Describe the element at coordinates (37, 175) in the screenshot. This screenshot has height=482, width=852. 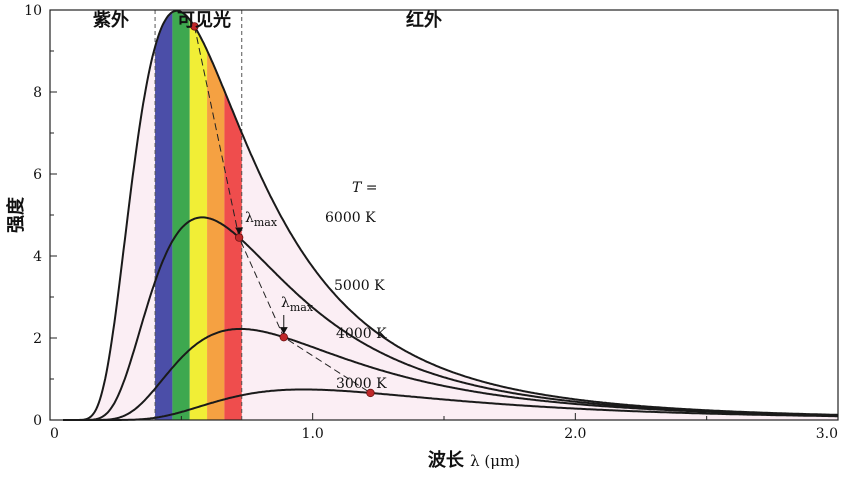
I see `y-tick-label: 6` at that location.